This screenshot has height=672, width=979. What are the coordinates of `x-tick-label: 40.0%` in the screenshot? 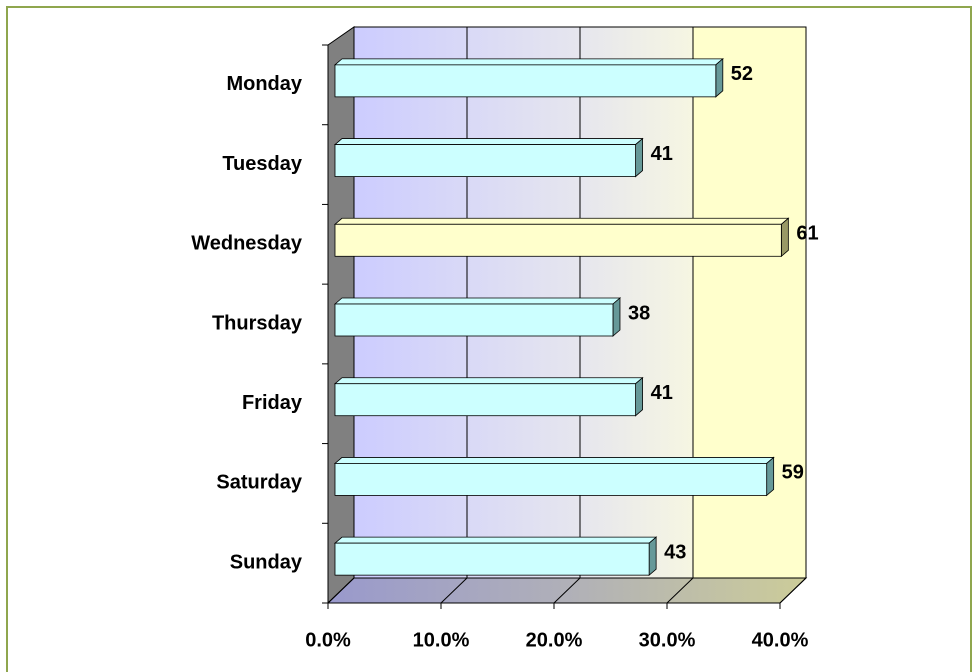 It's located at (780, 640).